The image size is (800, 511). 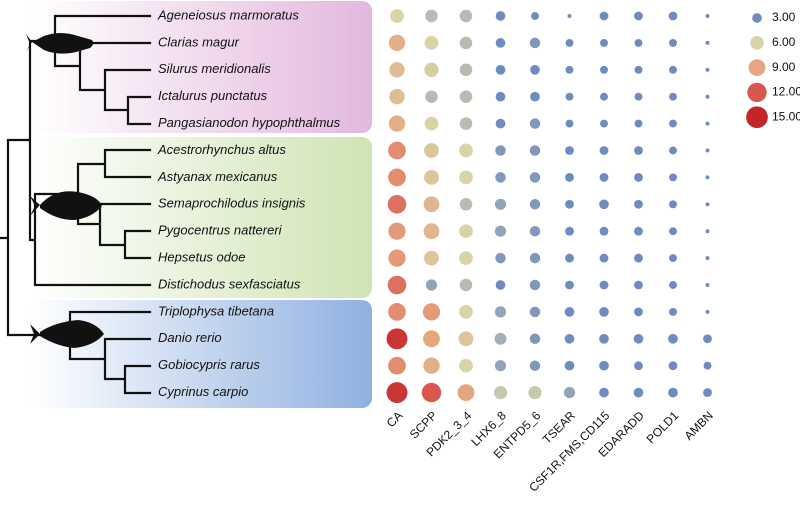 I want to click on species-label: Pygocentrus nattereri, so click(x=220, y=230).